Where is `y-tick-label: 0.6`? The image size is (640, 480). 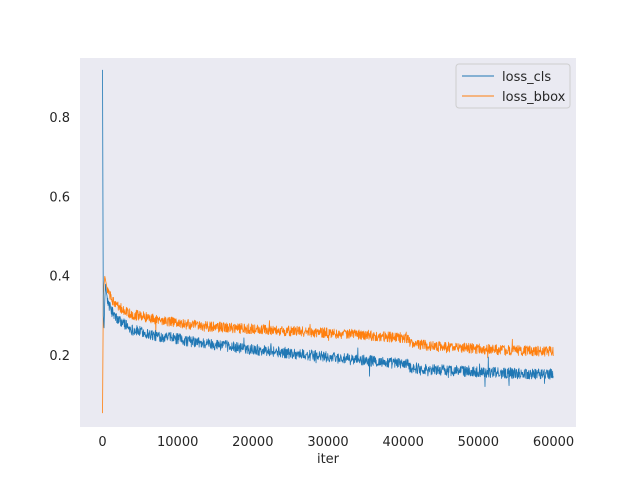 y-tick-label: 0.6 is located at coordinates (59, 197).